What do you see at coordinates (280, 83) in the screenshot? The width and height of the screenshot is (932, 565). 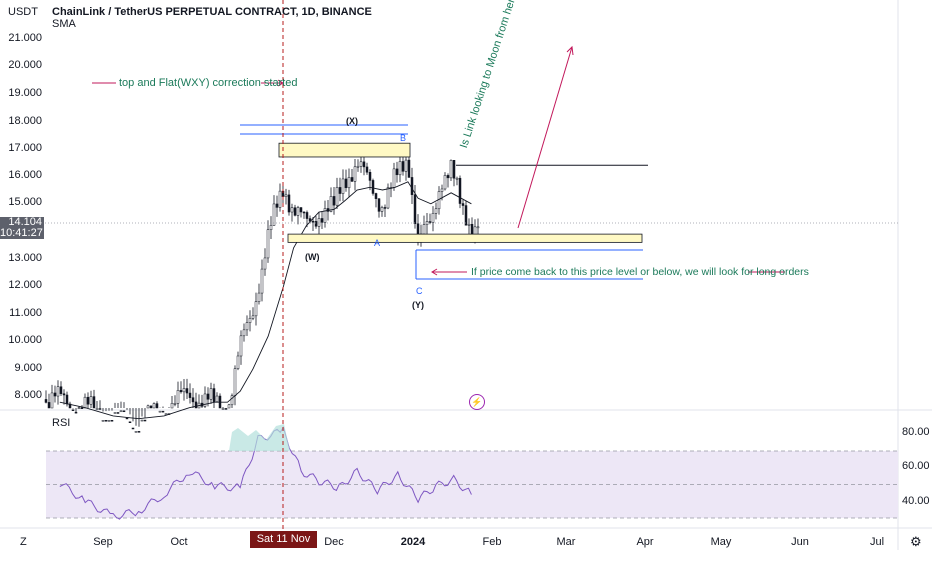 I see `arrow-head-top` at bounding box center [280, 83].